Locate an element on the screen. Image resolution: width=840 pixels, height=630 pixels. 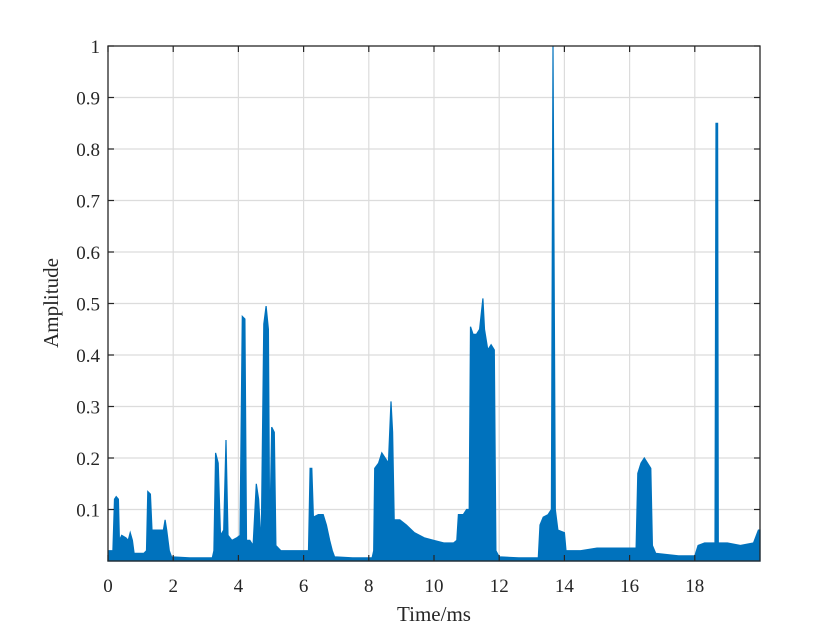
x-tick-label: 8 is located at coordinates (369, 586).